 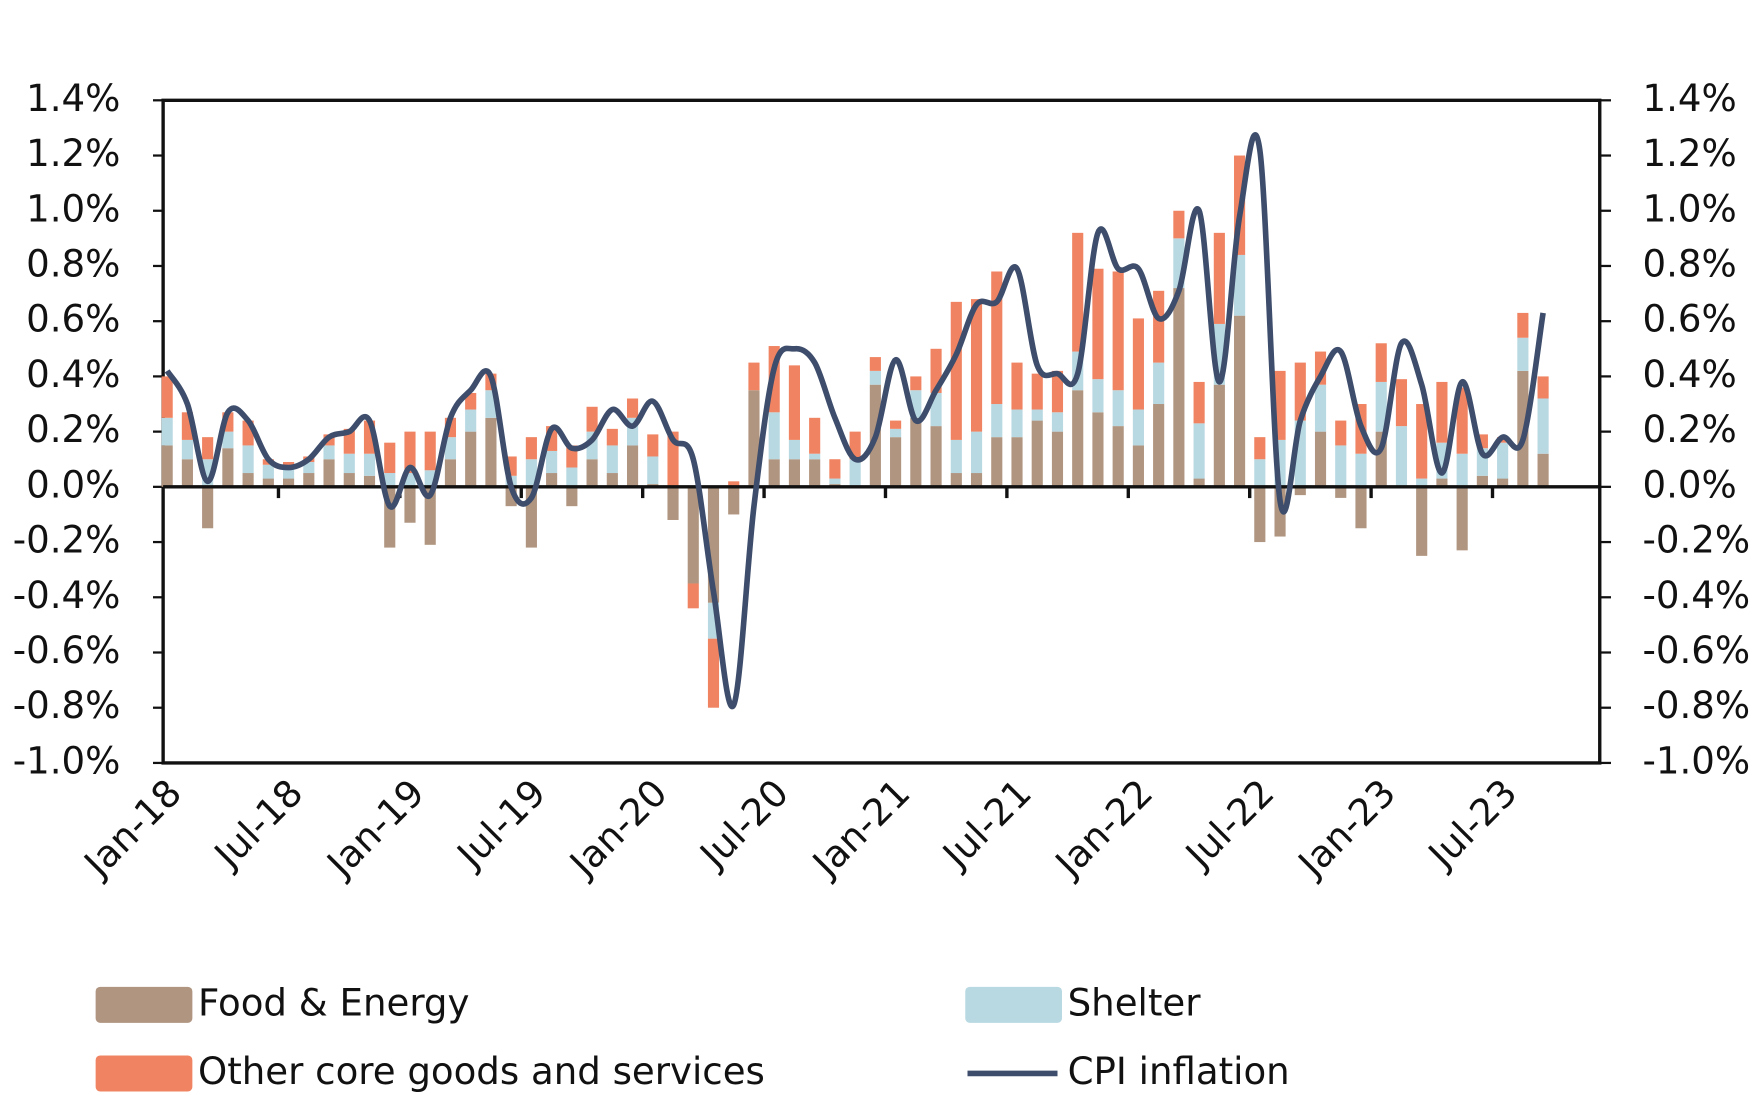 I want to click on y-tick-label: 0.0%, so click(x=73, y=484).